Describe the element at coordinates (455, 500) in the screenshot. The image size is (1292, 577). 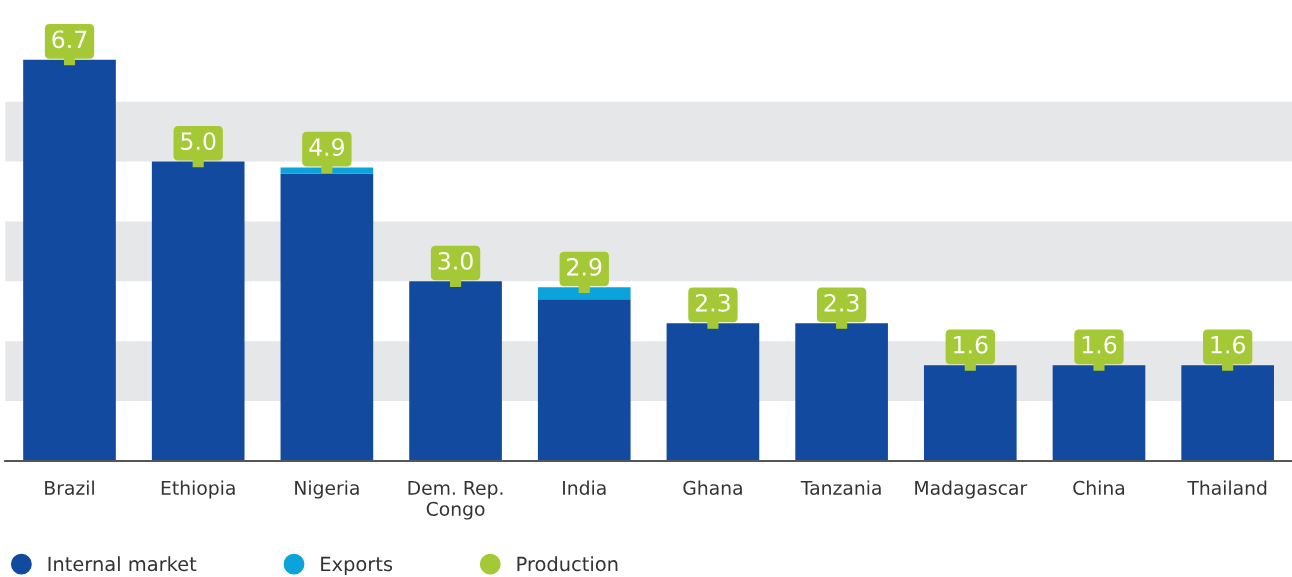
I see `x-tick-label: Dem. Rep. Congo` at that location.